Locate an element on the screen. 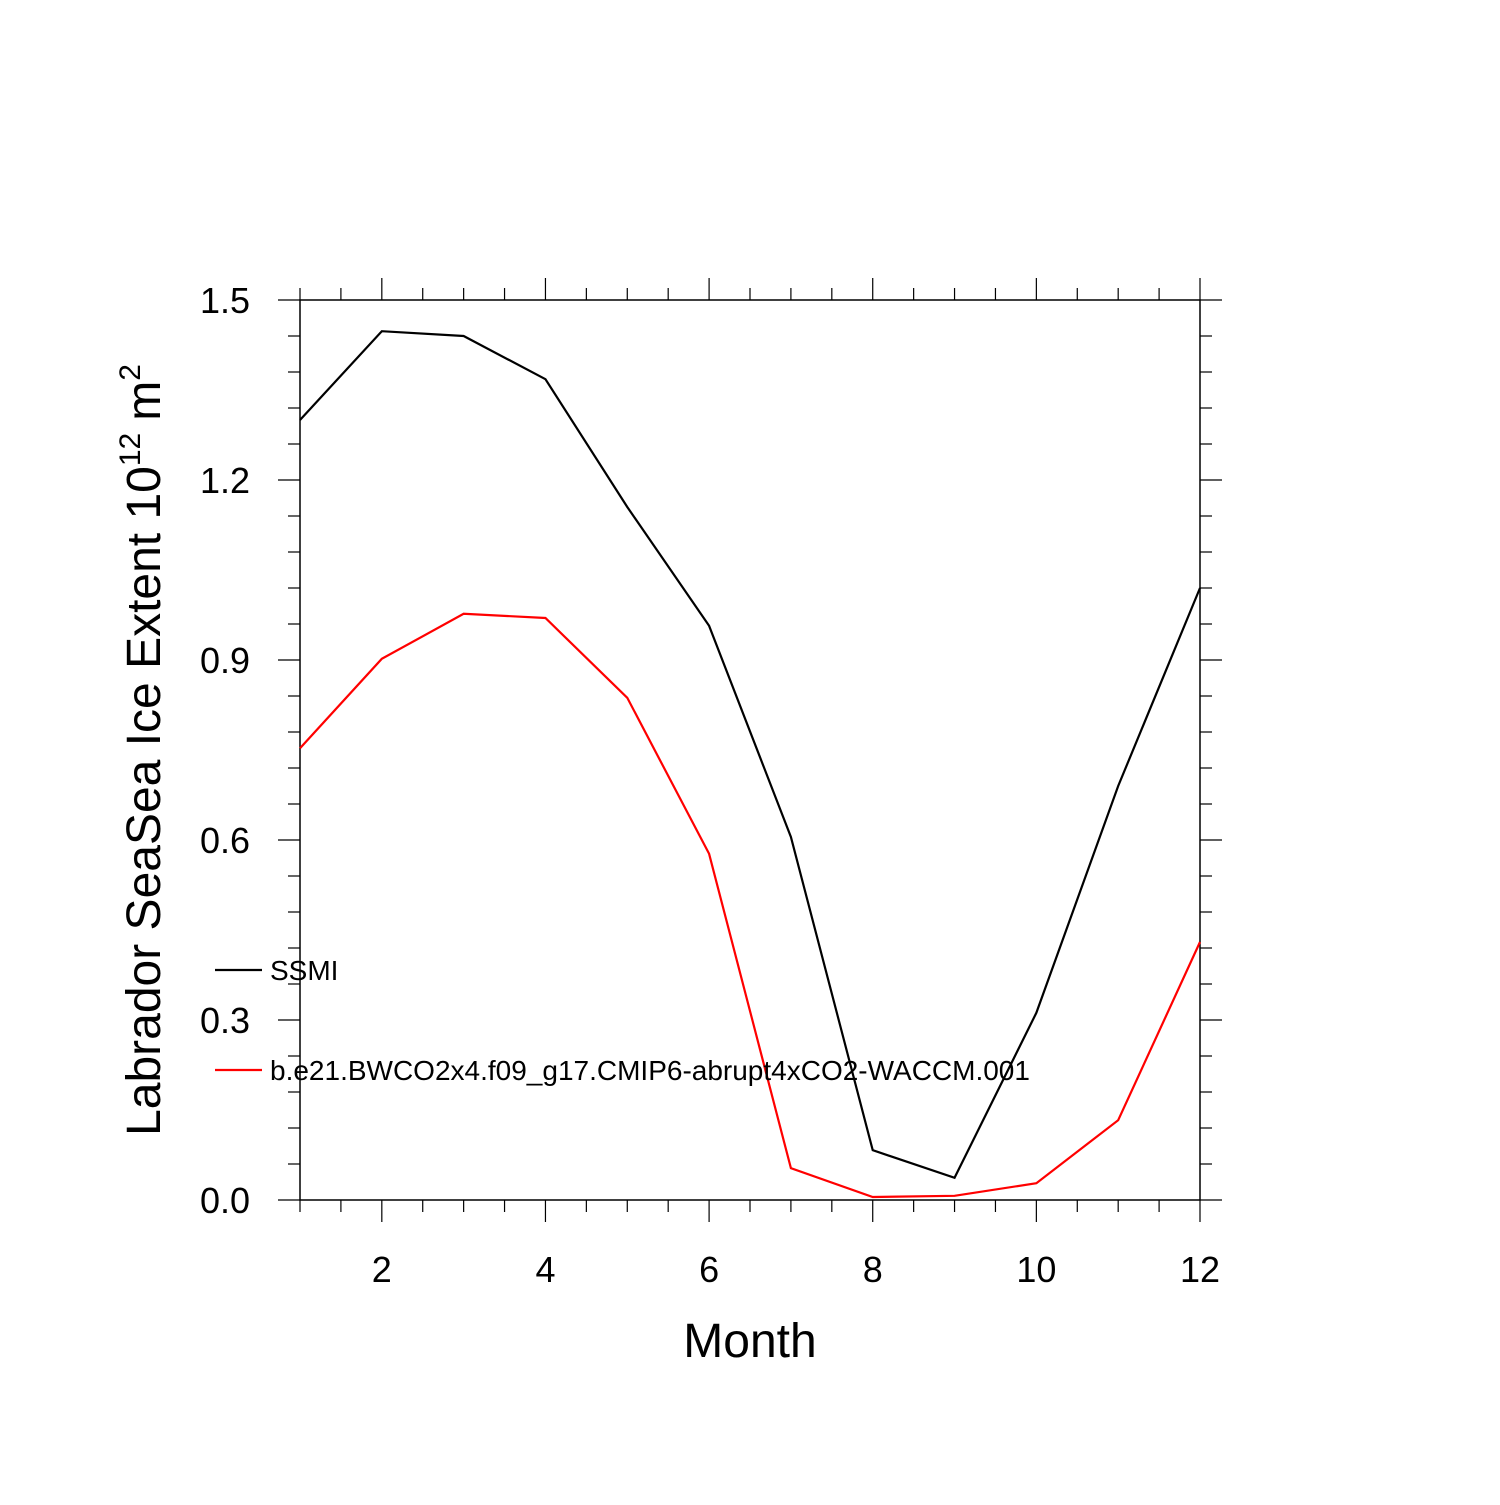 This screenshot has height=1505, width=1500. y-label-text: Labrador SeaSea Ice Extent 10 is located at coordinates (144, 801).